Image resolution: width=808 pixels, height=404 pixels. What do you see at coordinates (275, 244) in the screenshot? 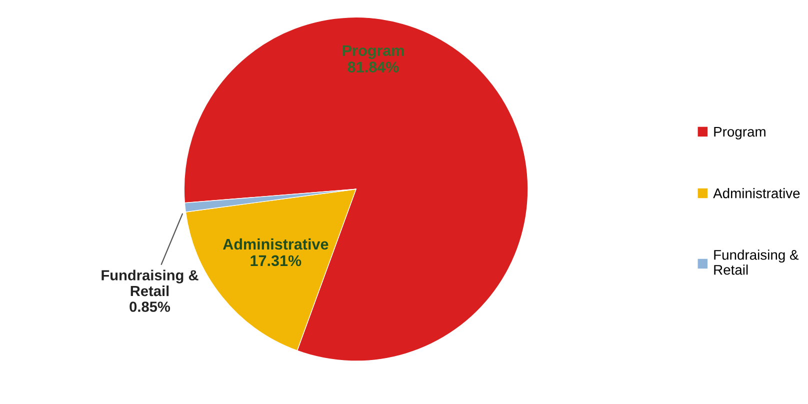
I see `slice-label: Administrative` at bounding box center [275, 244].